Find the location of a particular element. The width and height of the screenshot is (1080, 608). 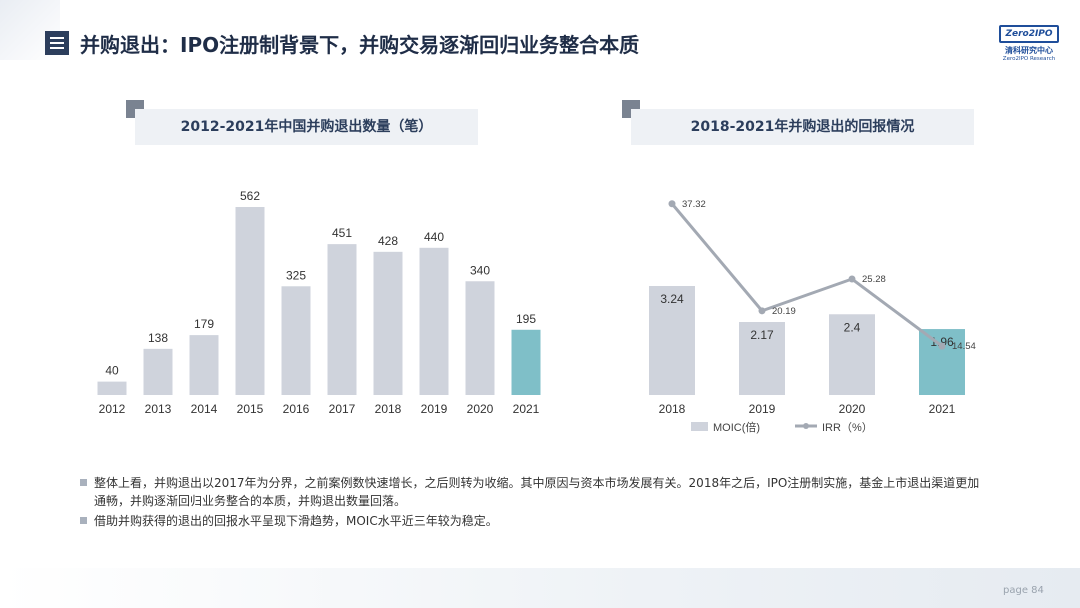

moic-label: 3.24 is located at coordinates (672, 299).